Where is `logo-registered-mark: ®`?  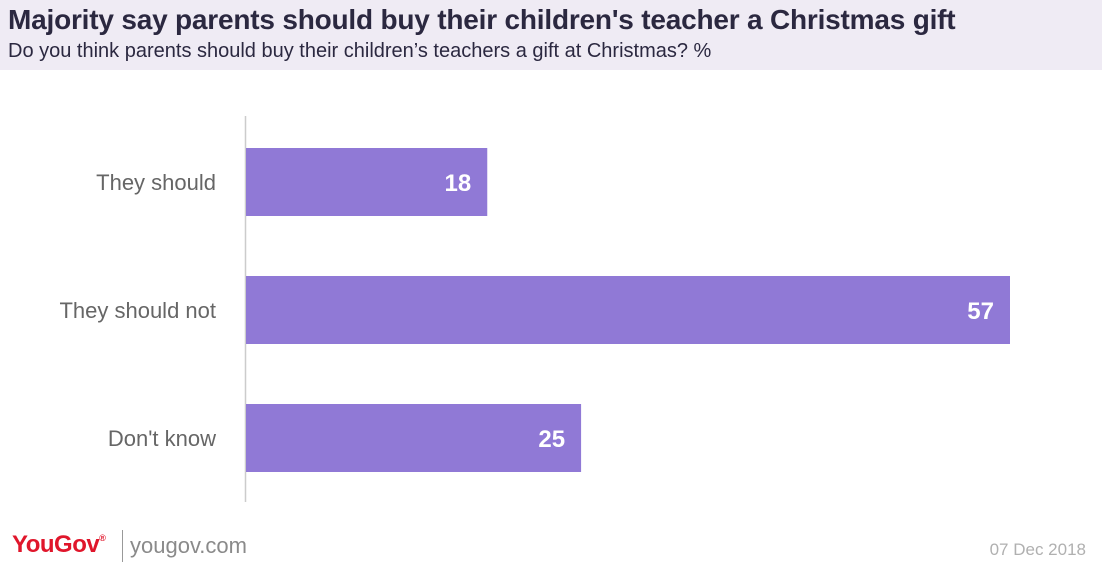 logo-registered-mark: ® is located at coordinates (102, 538).